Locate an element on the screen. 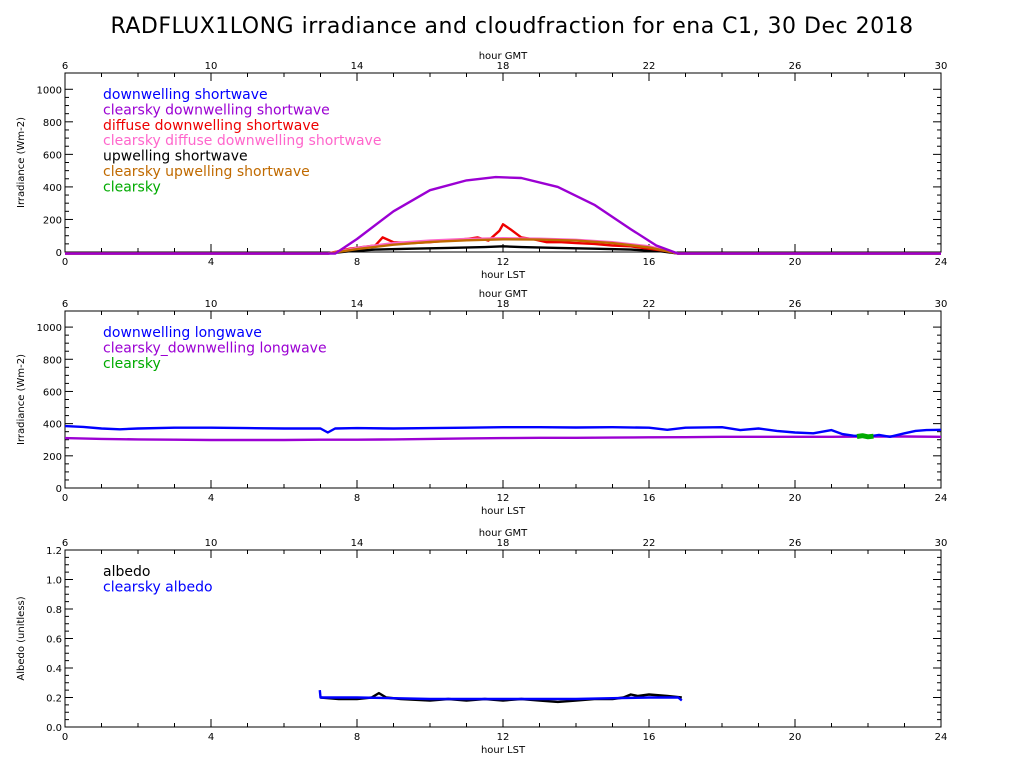  y-axis-label: Albedo (unitless) is located at coordinates (21, 638).